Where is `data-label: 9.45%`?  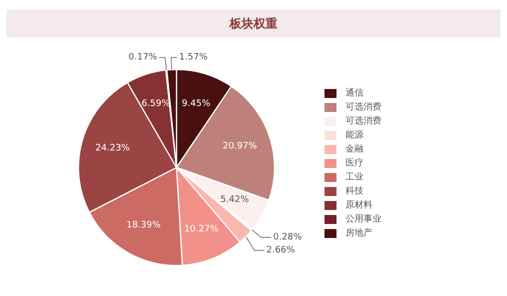 data-label: 9.45% is located at coordinates (196, 103).